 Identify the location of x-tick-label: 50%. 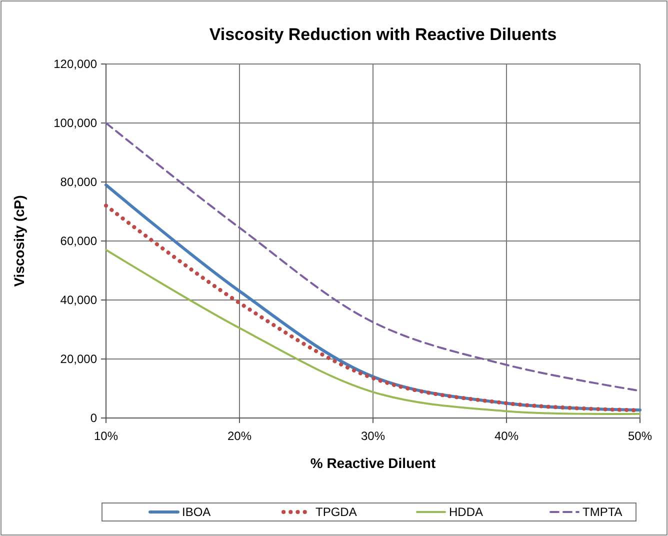
(640, 436).